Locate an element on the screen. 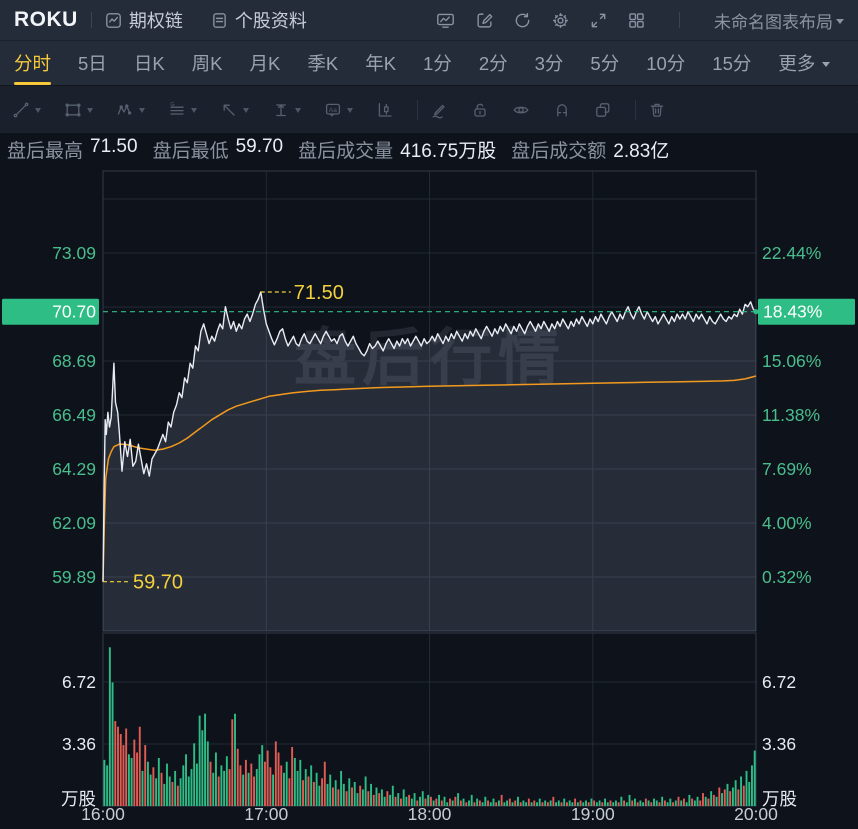  tab-5分: 5分 is located at coordinates (605, 63).